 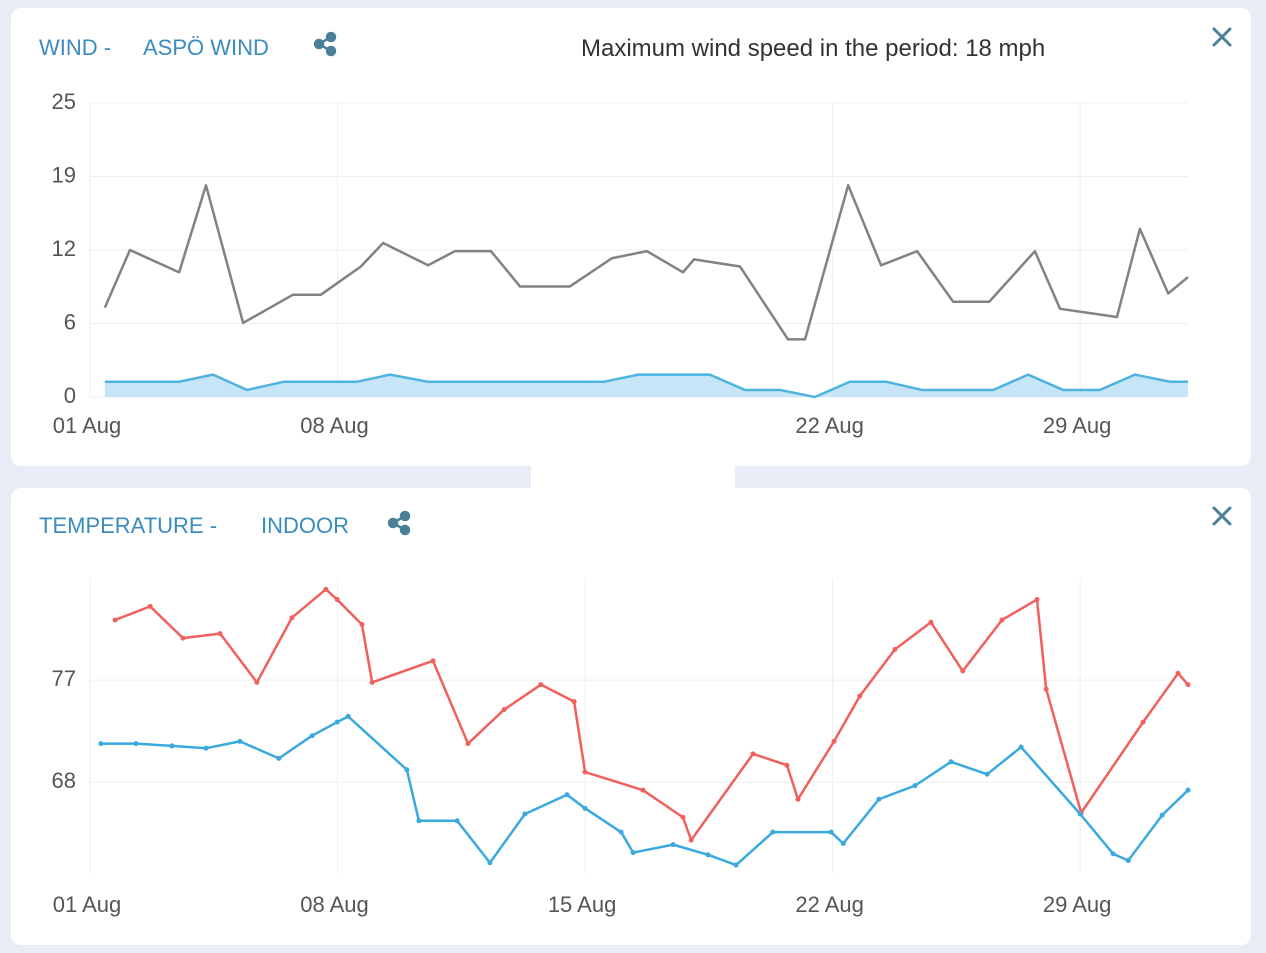 I want to click on panel-title: TEMPERATURE -, so click(x=128, y=525).